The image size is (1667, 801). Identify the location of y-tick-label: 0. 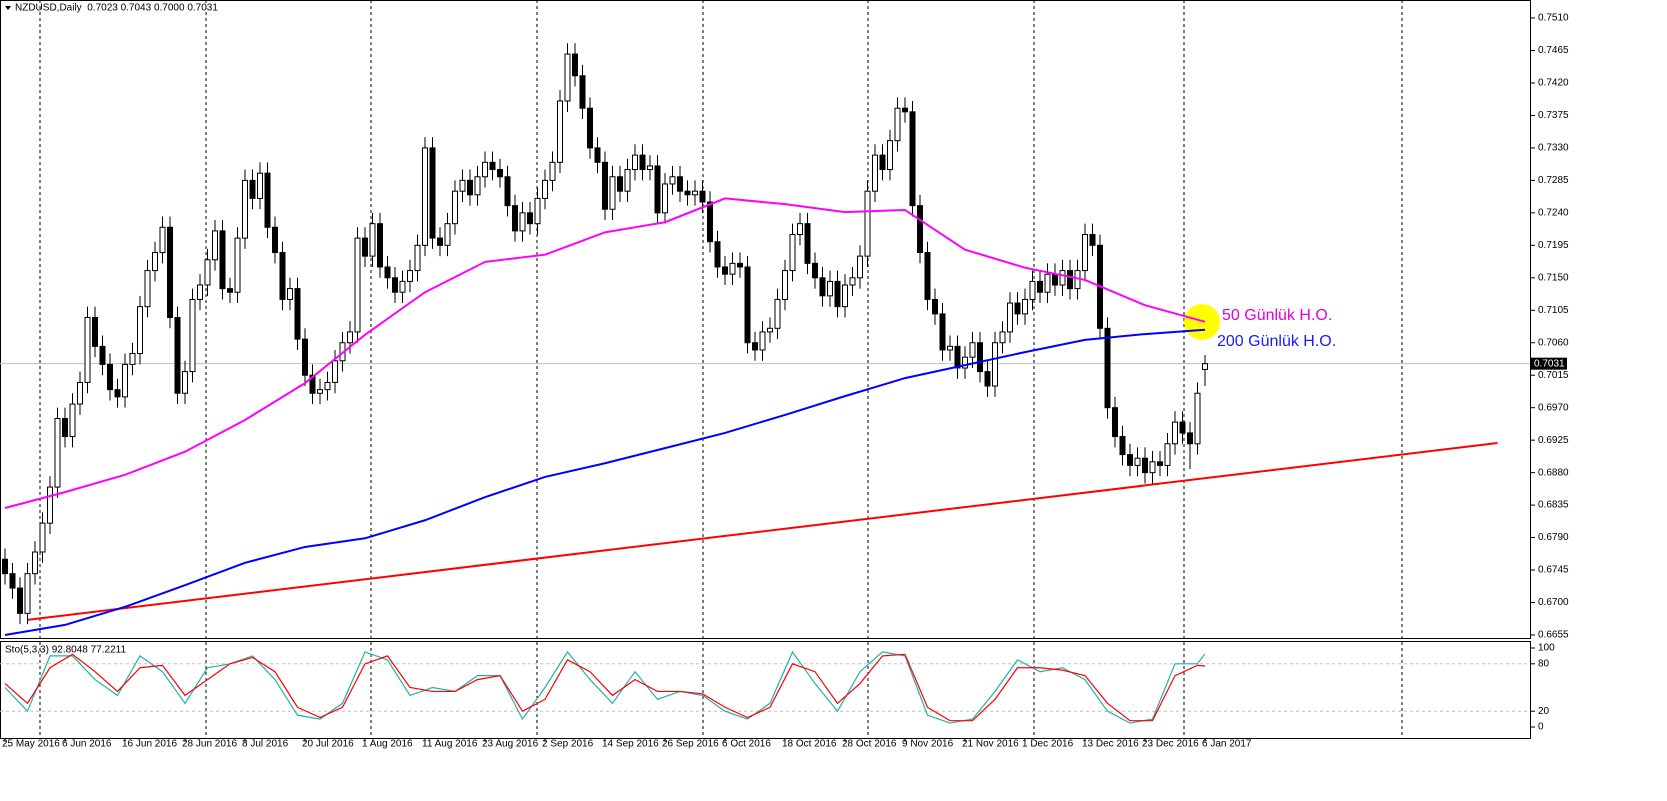
(1541, 727).